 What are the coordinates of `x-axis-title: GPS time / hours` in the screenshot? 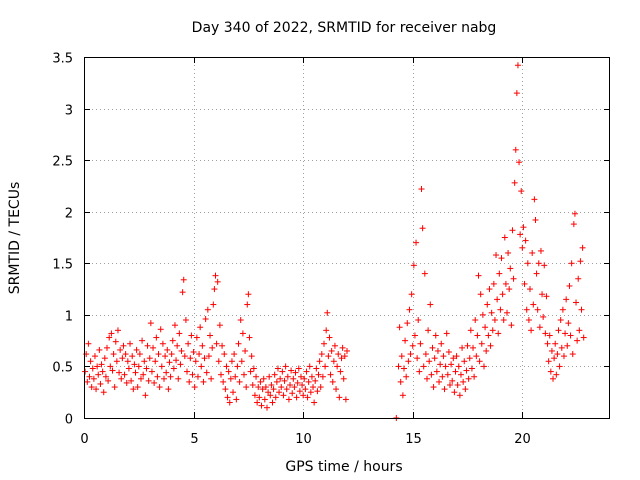 It's located at (343, 467).